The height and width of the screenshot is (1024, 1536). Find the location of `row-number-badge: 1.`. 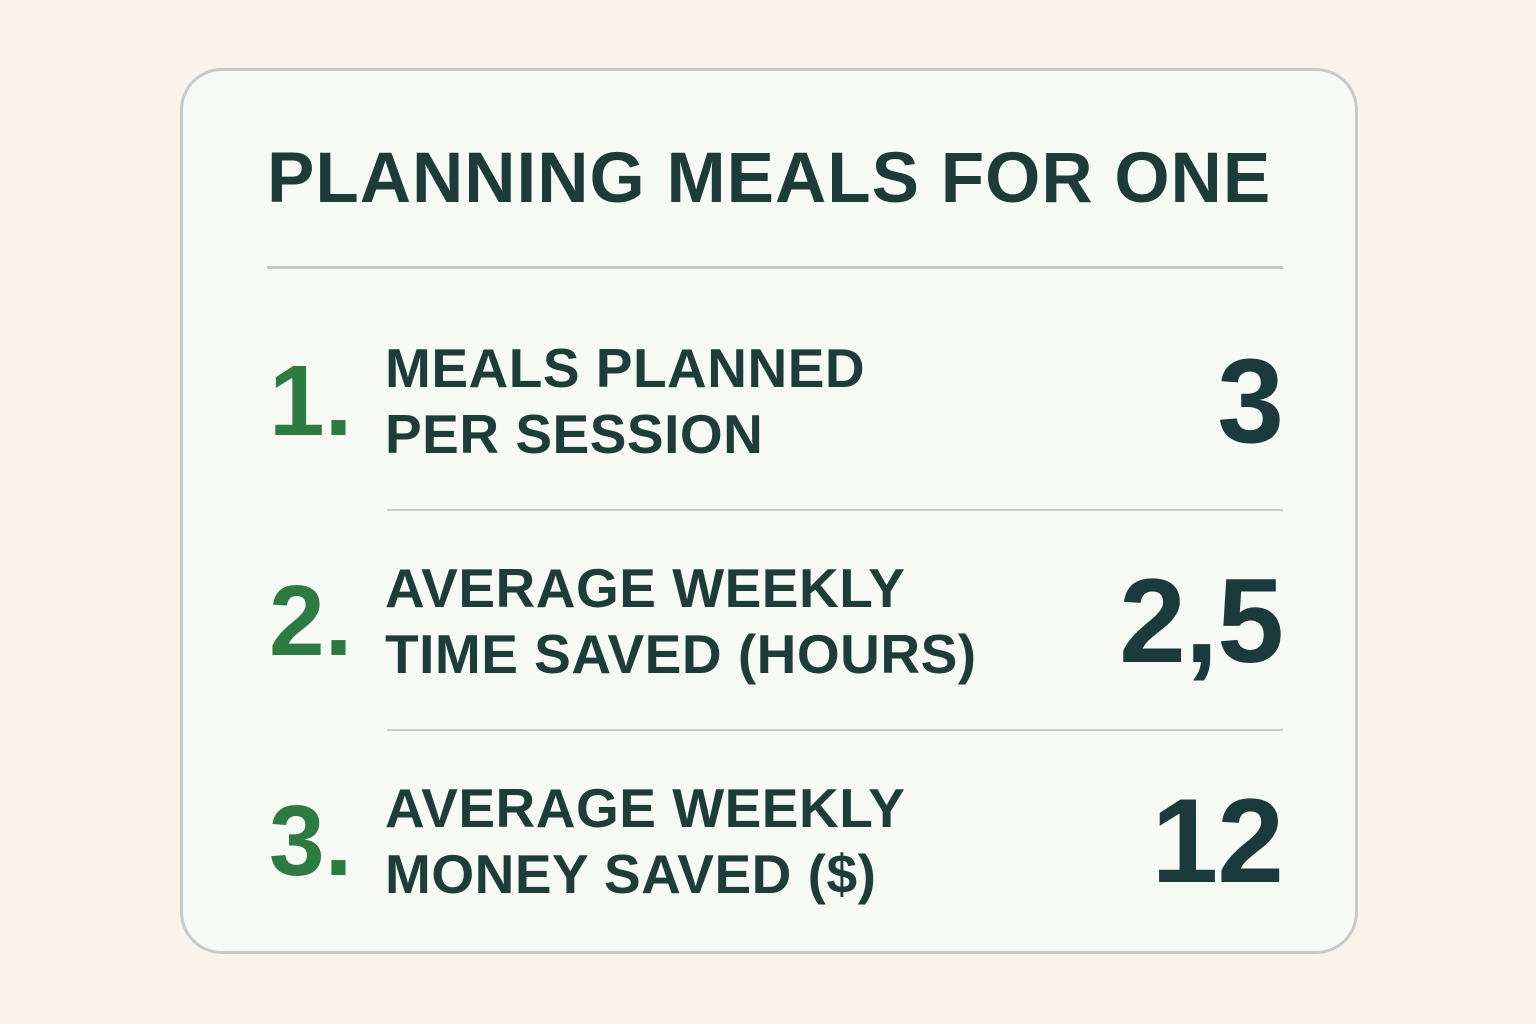

row-number-badge: 1. is located at coordinates (311, 401).